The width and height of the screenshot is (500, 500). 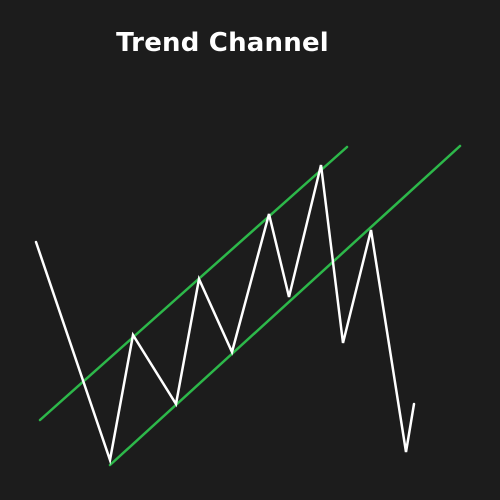 What do you see at coordinates (222, 43) in the screenshot?
I see `diagram-title: Trend Channel` at bounding box center [222, 43].